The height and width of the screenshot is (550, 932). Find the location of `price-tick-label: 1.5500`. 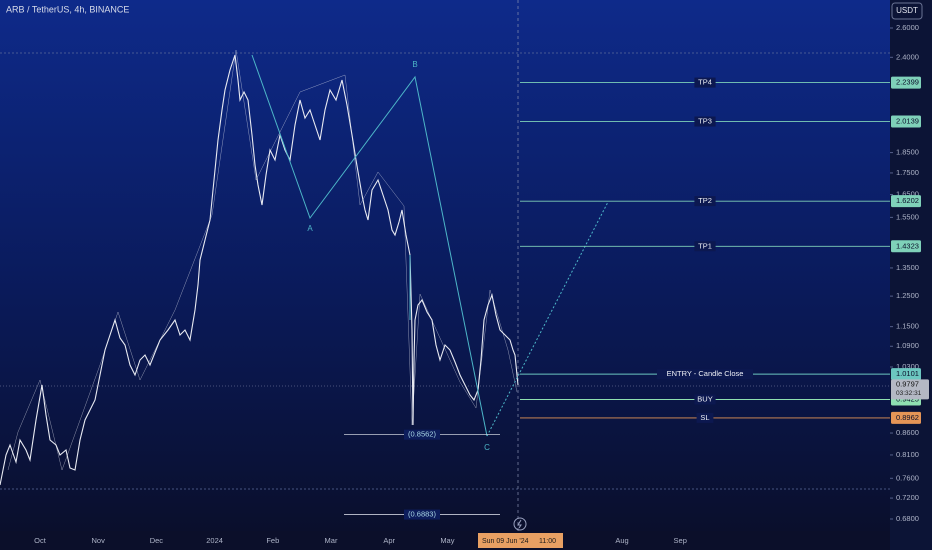

price-tick-label: 1.5500 is located at coordinates (907, 216).